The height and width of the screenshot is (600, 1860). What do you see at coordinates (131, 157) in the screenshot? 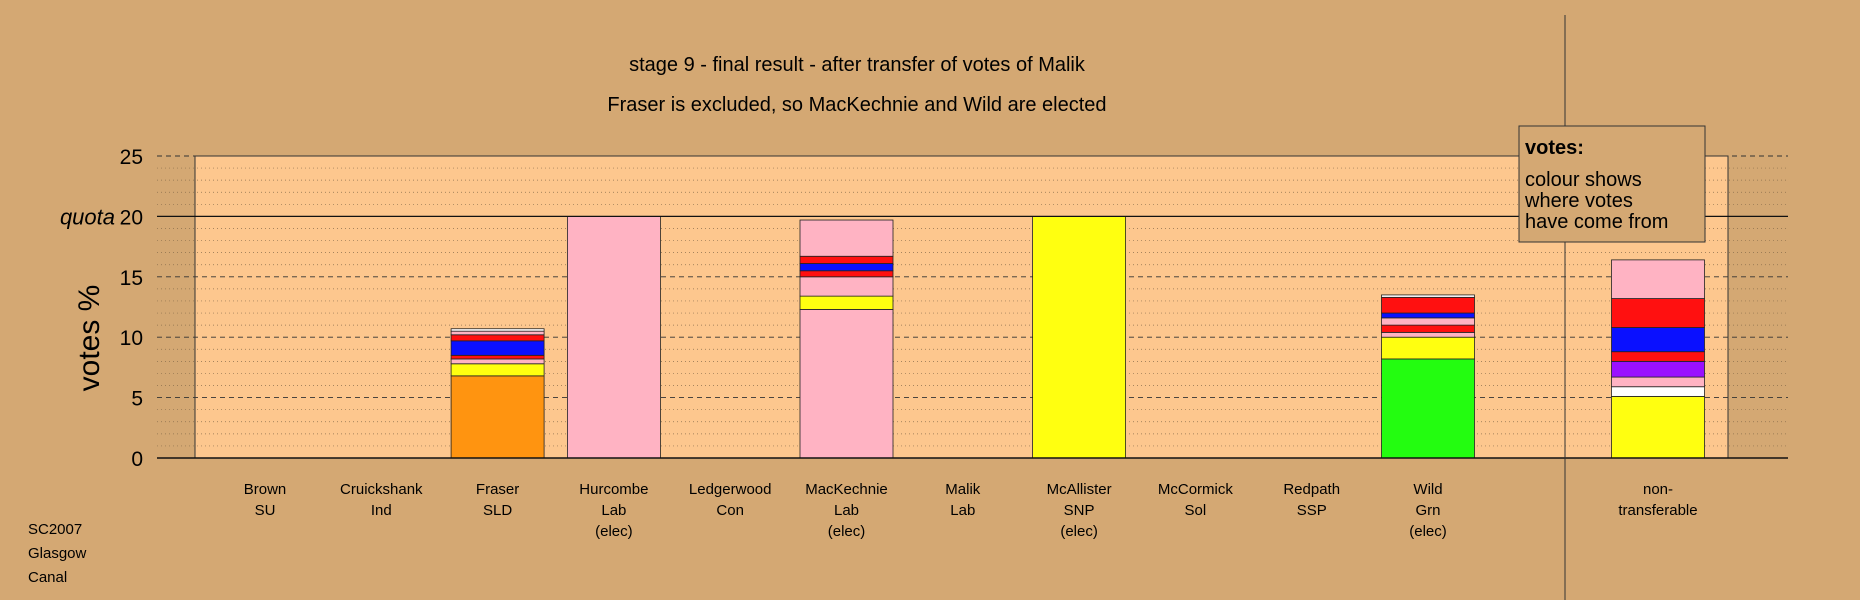
I see `y-tick-label: 25` at bounding box center [131, 157].